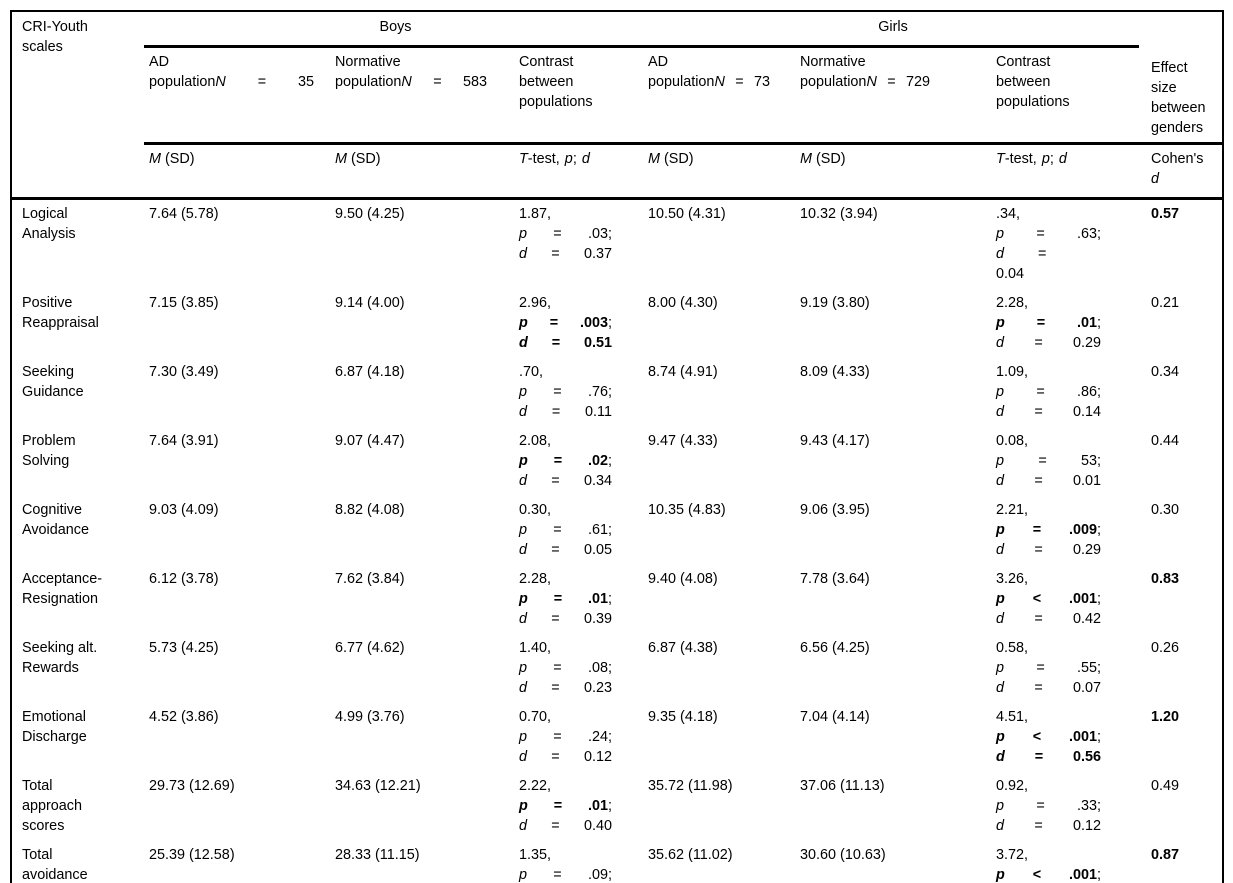 The image size is (1233, 883). I want to click on girls-group-header: Girls, so click(891, 29).